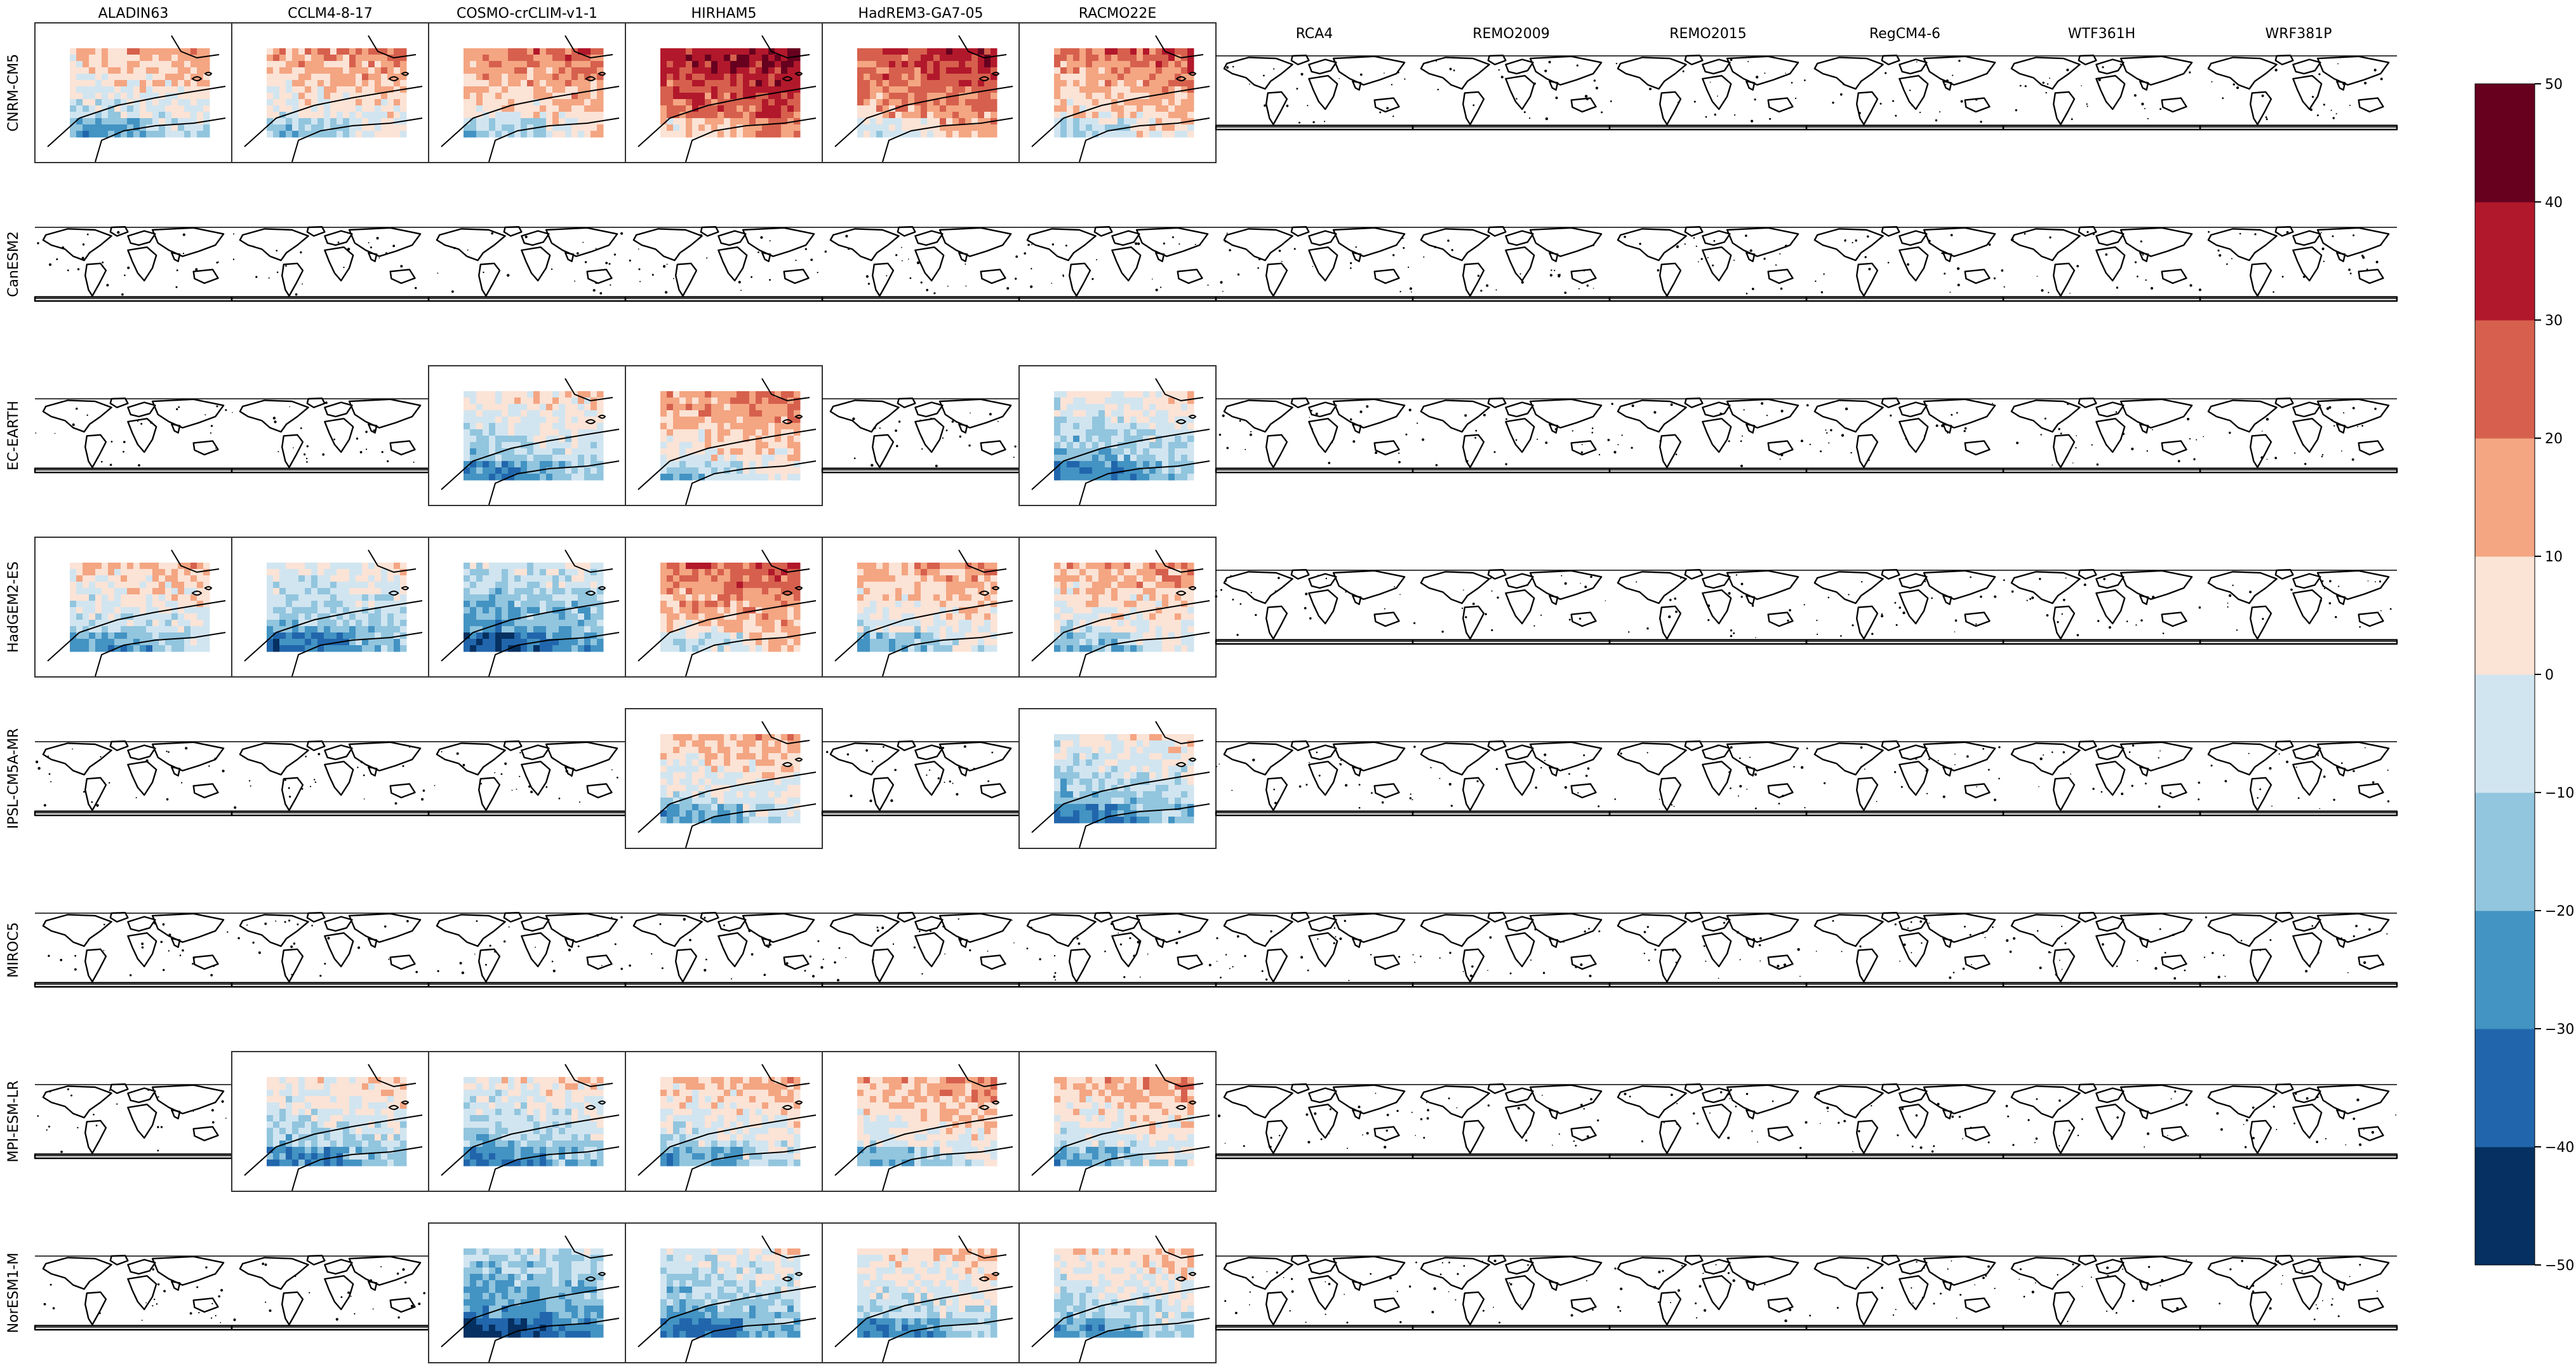  I want to click on row-label: NorESM1-M, so click(14, 1293).